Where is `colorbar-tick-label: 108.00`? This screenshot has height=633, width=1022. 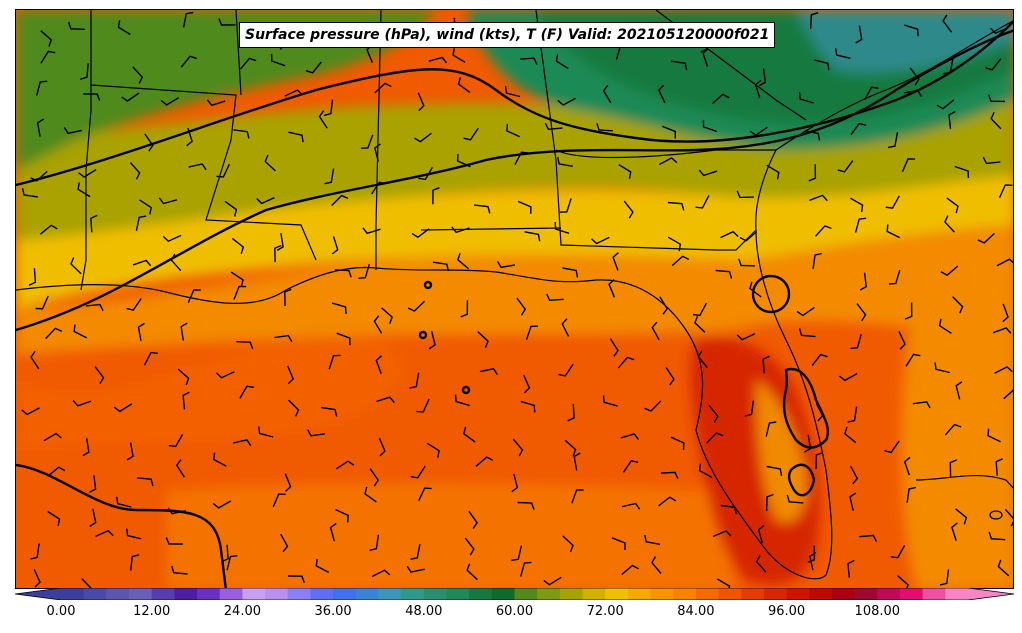 colorbar-tick-label: 108.00 is located at coordinates (877, 611).